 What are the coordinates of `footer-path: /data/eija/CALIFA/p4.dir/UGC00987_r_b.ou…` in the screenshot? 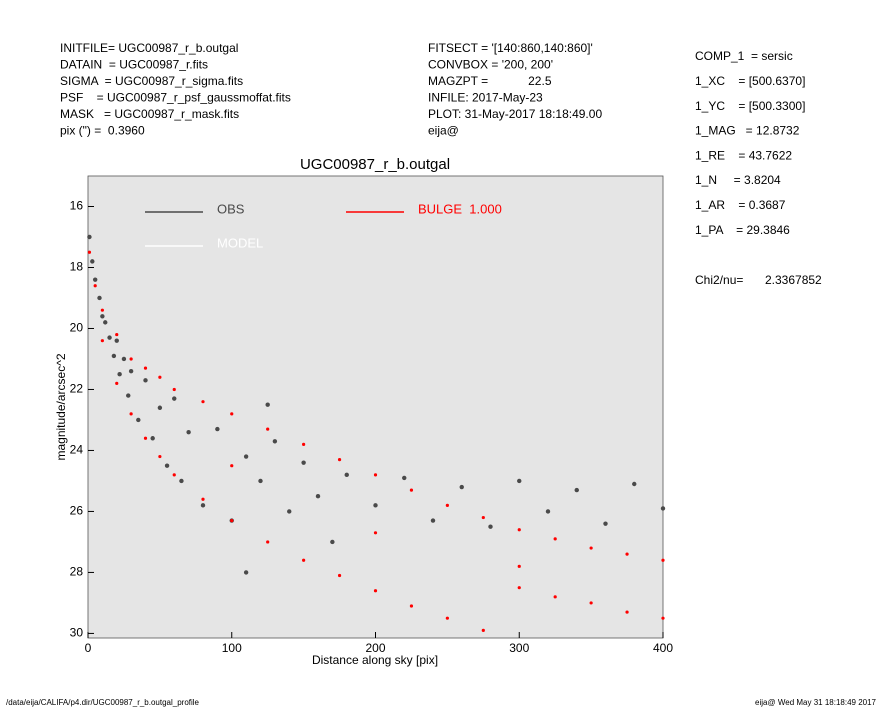 It's located at (103, 702).